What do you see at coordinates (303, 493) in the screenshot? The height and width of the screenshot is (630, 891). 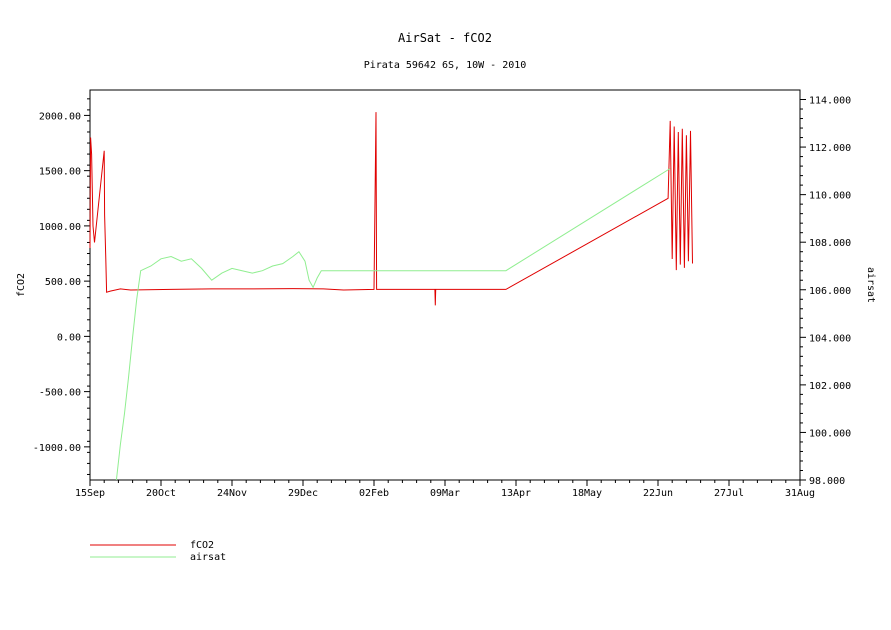 I see `x-tick-label: 29Dec` at bounding box center [303, 493].